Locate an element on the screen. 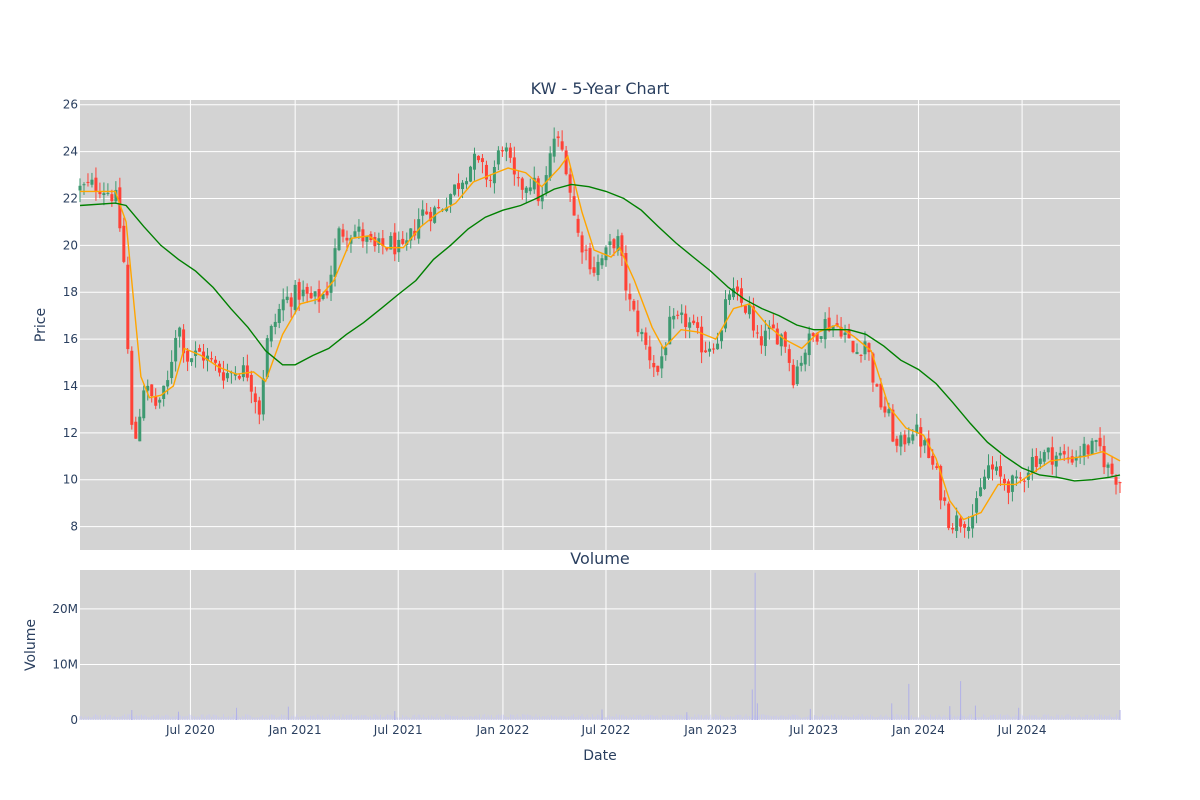 Image resolution: width=1200 pixels, height=800 pixels. price-chart-title: KW - 5-Year Chart is located at coordinates (600, 88).